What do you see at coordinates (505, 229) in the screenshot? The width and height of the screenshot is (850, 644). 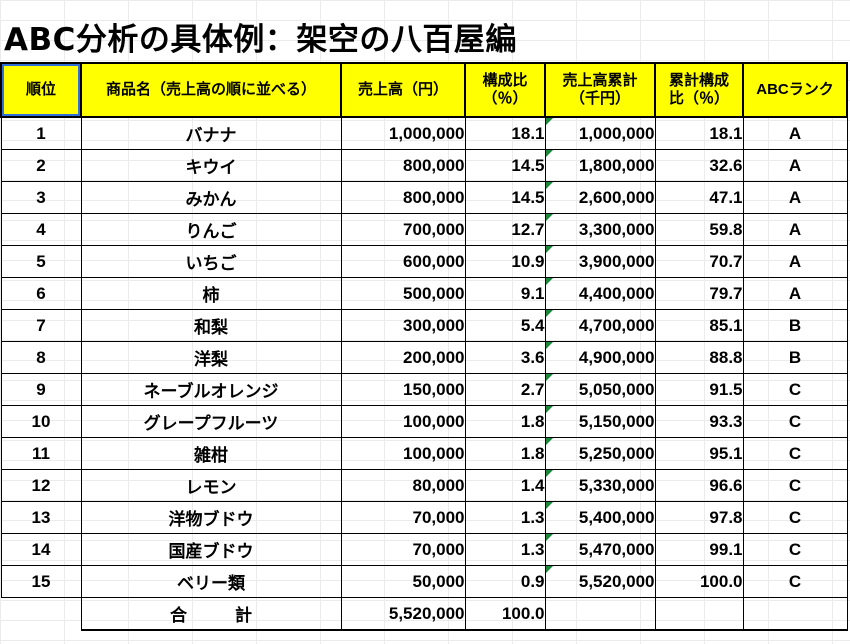 I see `cell-ratio: 12.7` at bounding box center [505, 229].